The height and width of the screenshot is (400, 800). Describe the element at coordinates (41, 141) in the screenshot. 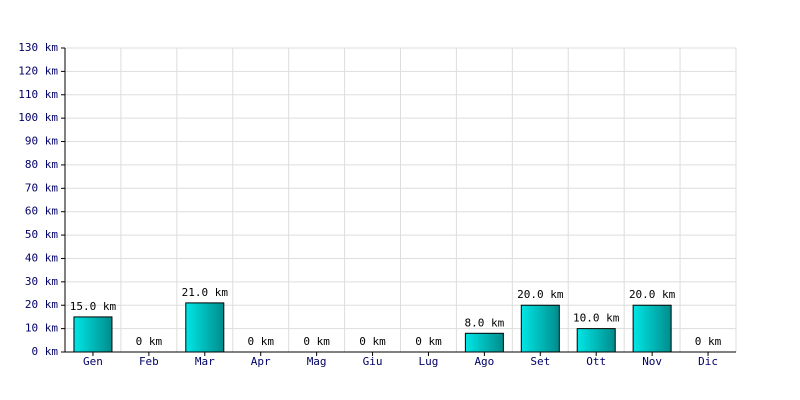

I see `y-tick-label: 90 km` at that location.